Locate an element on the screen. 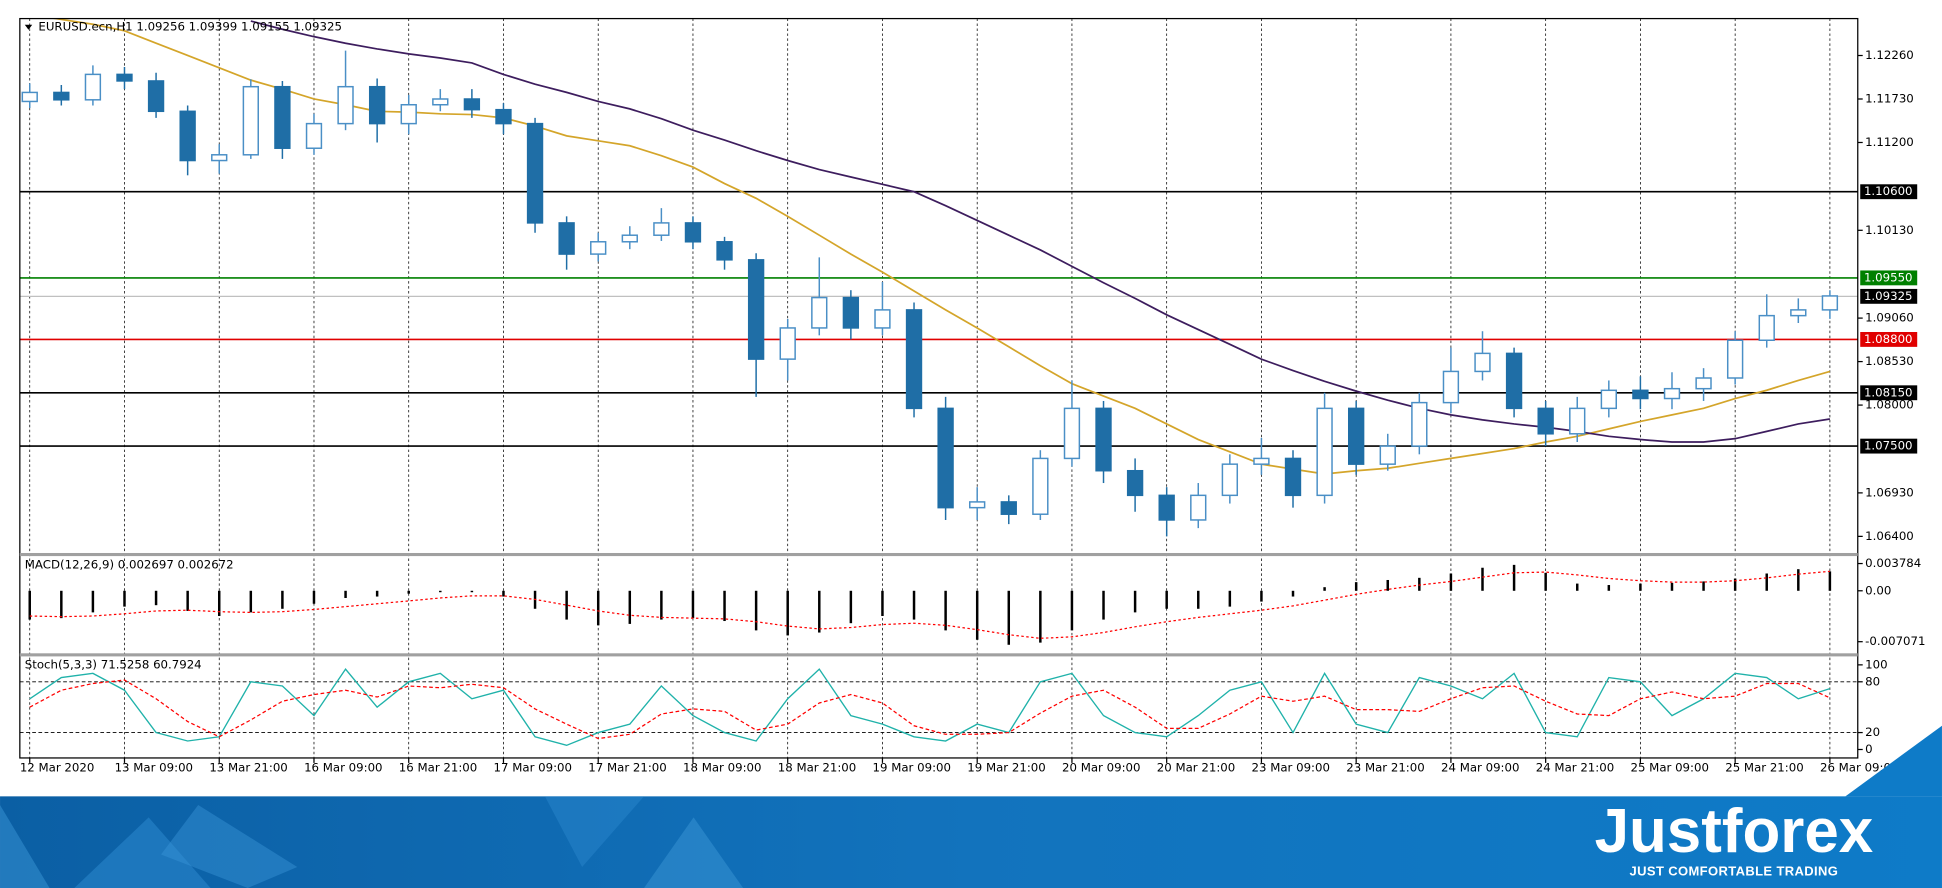  x-tick-label: 17 Mar 09:00 is located at coordinates (533, 767).